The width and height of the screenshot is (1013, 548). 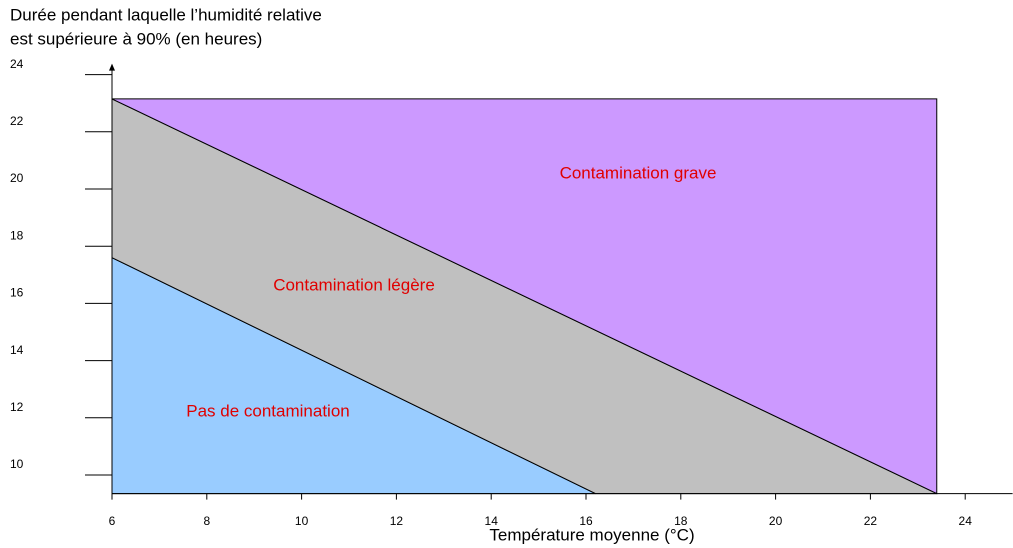 I want to click on y-tick-label: 20, so click(x=17, y=178).